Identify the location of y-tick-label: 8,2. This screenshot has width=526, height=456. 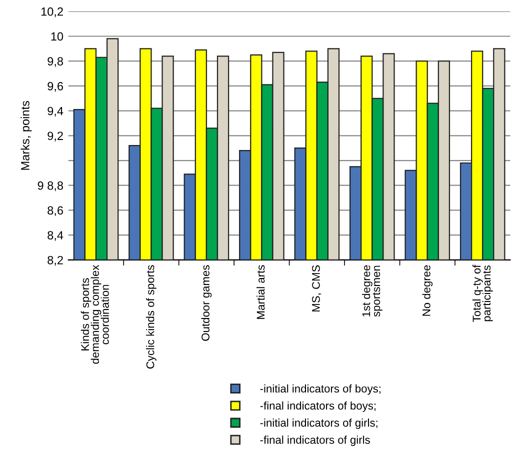
(55, 261).